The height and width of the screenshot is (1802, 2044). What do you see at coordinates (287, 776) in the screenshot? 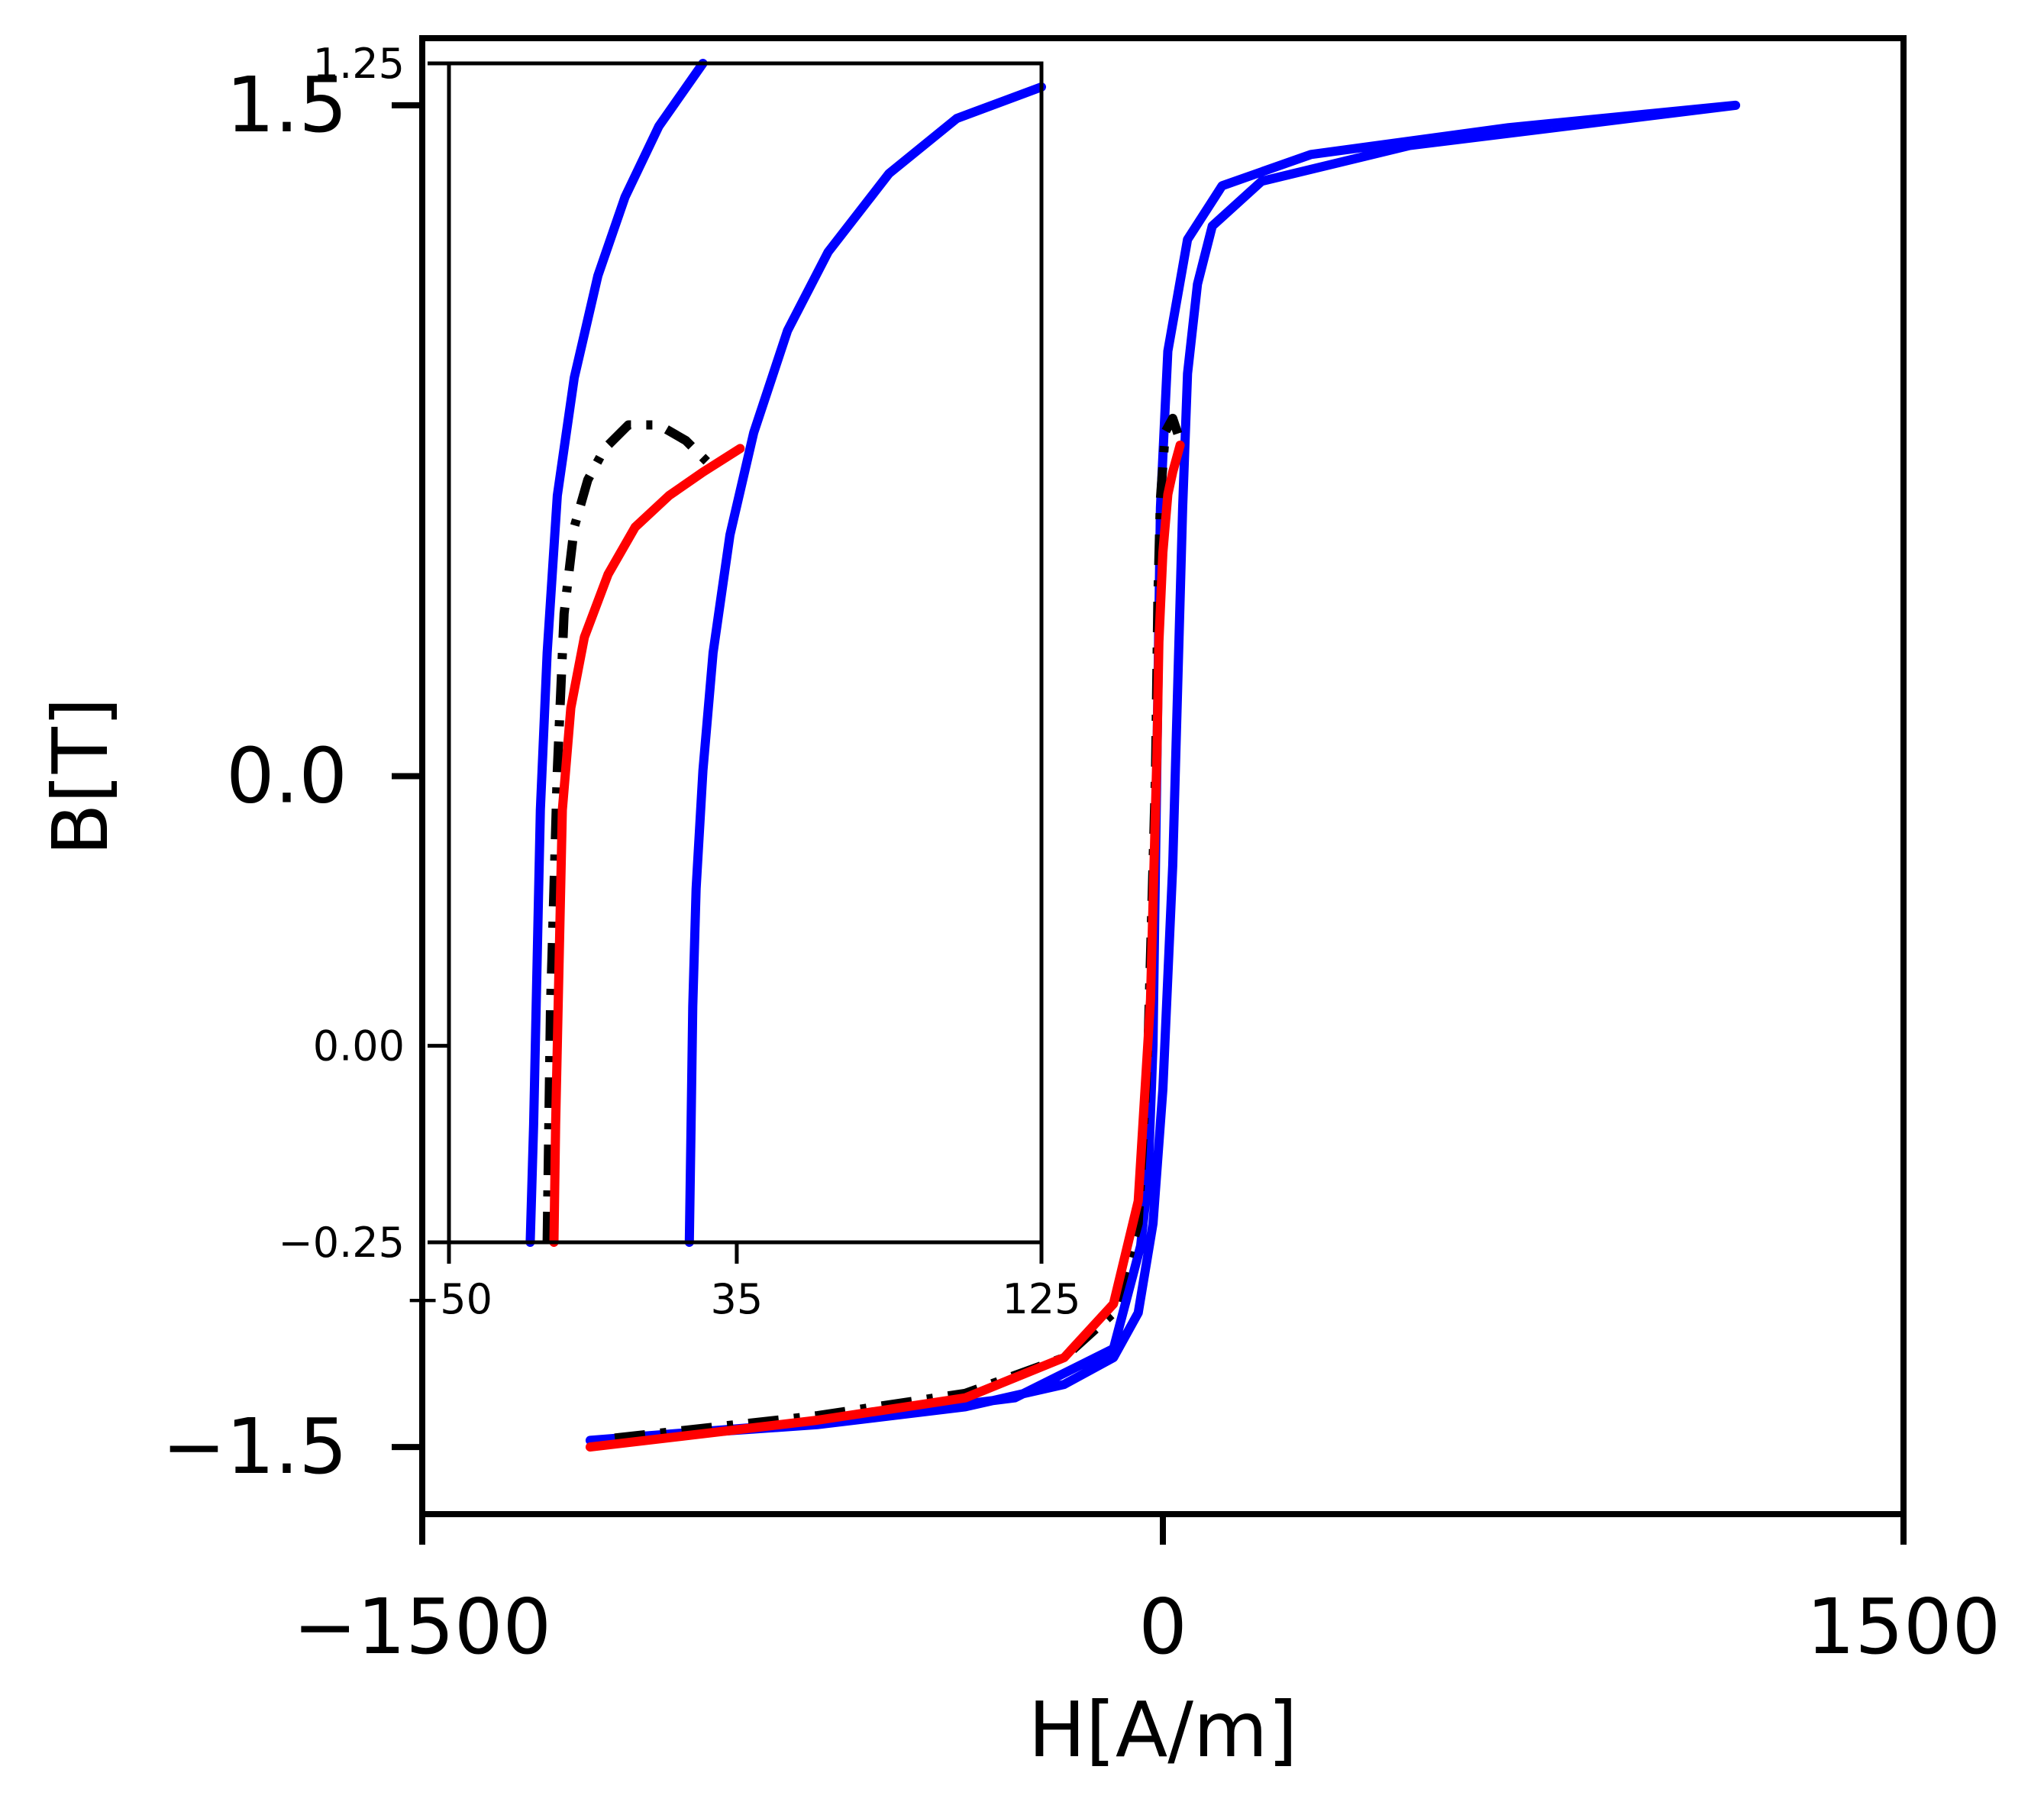
I see `main-y-tick-label: 0.0` at bounding box center [287, 776].